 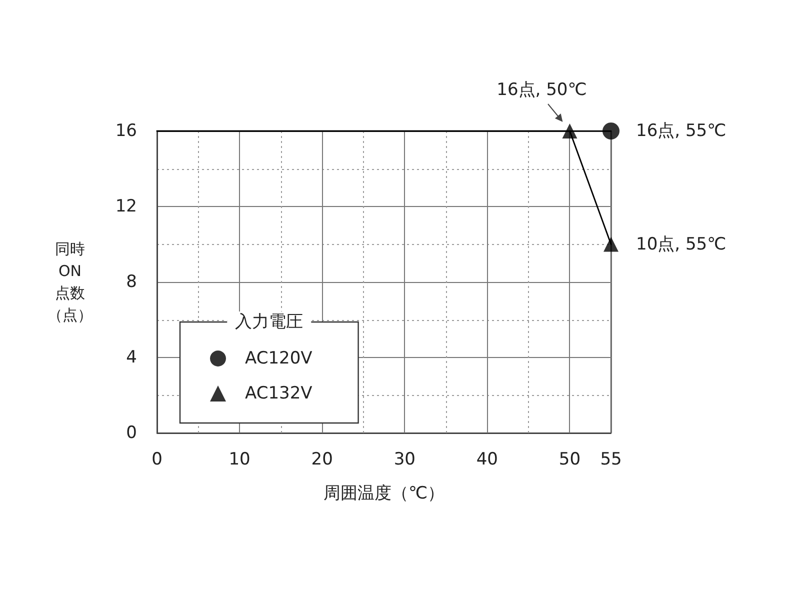 What do you see at coordinates (322, 460) in the screenshot?
I see `x-tick-label: 20` at bounding box center [322, 460].